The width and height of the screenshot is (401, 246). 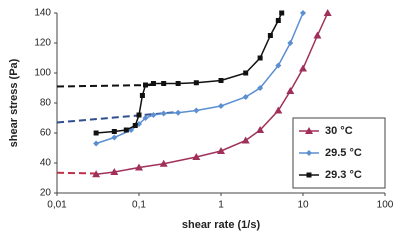 What do you see at coordinates (57, 205) in the screenshot?
I see `x-tick-label: 0,01` at bounding box center [57, 205].